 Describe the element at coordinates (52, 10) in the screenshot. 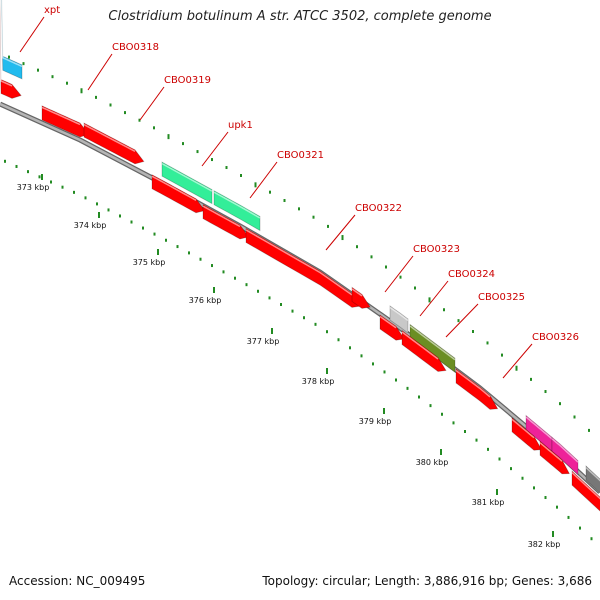

I see `gene-label-xpt: xpt` at that location.